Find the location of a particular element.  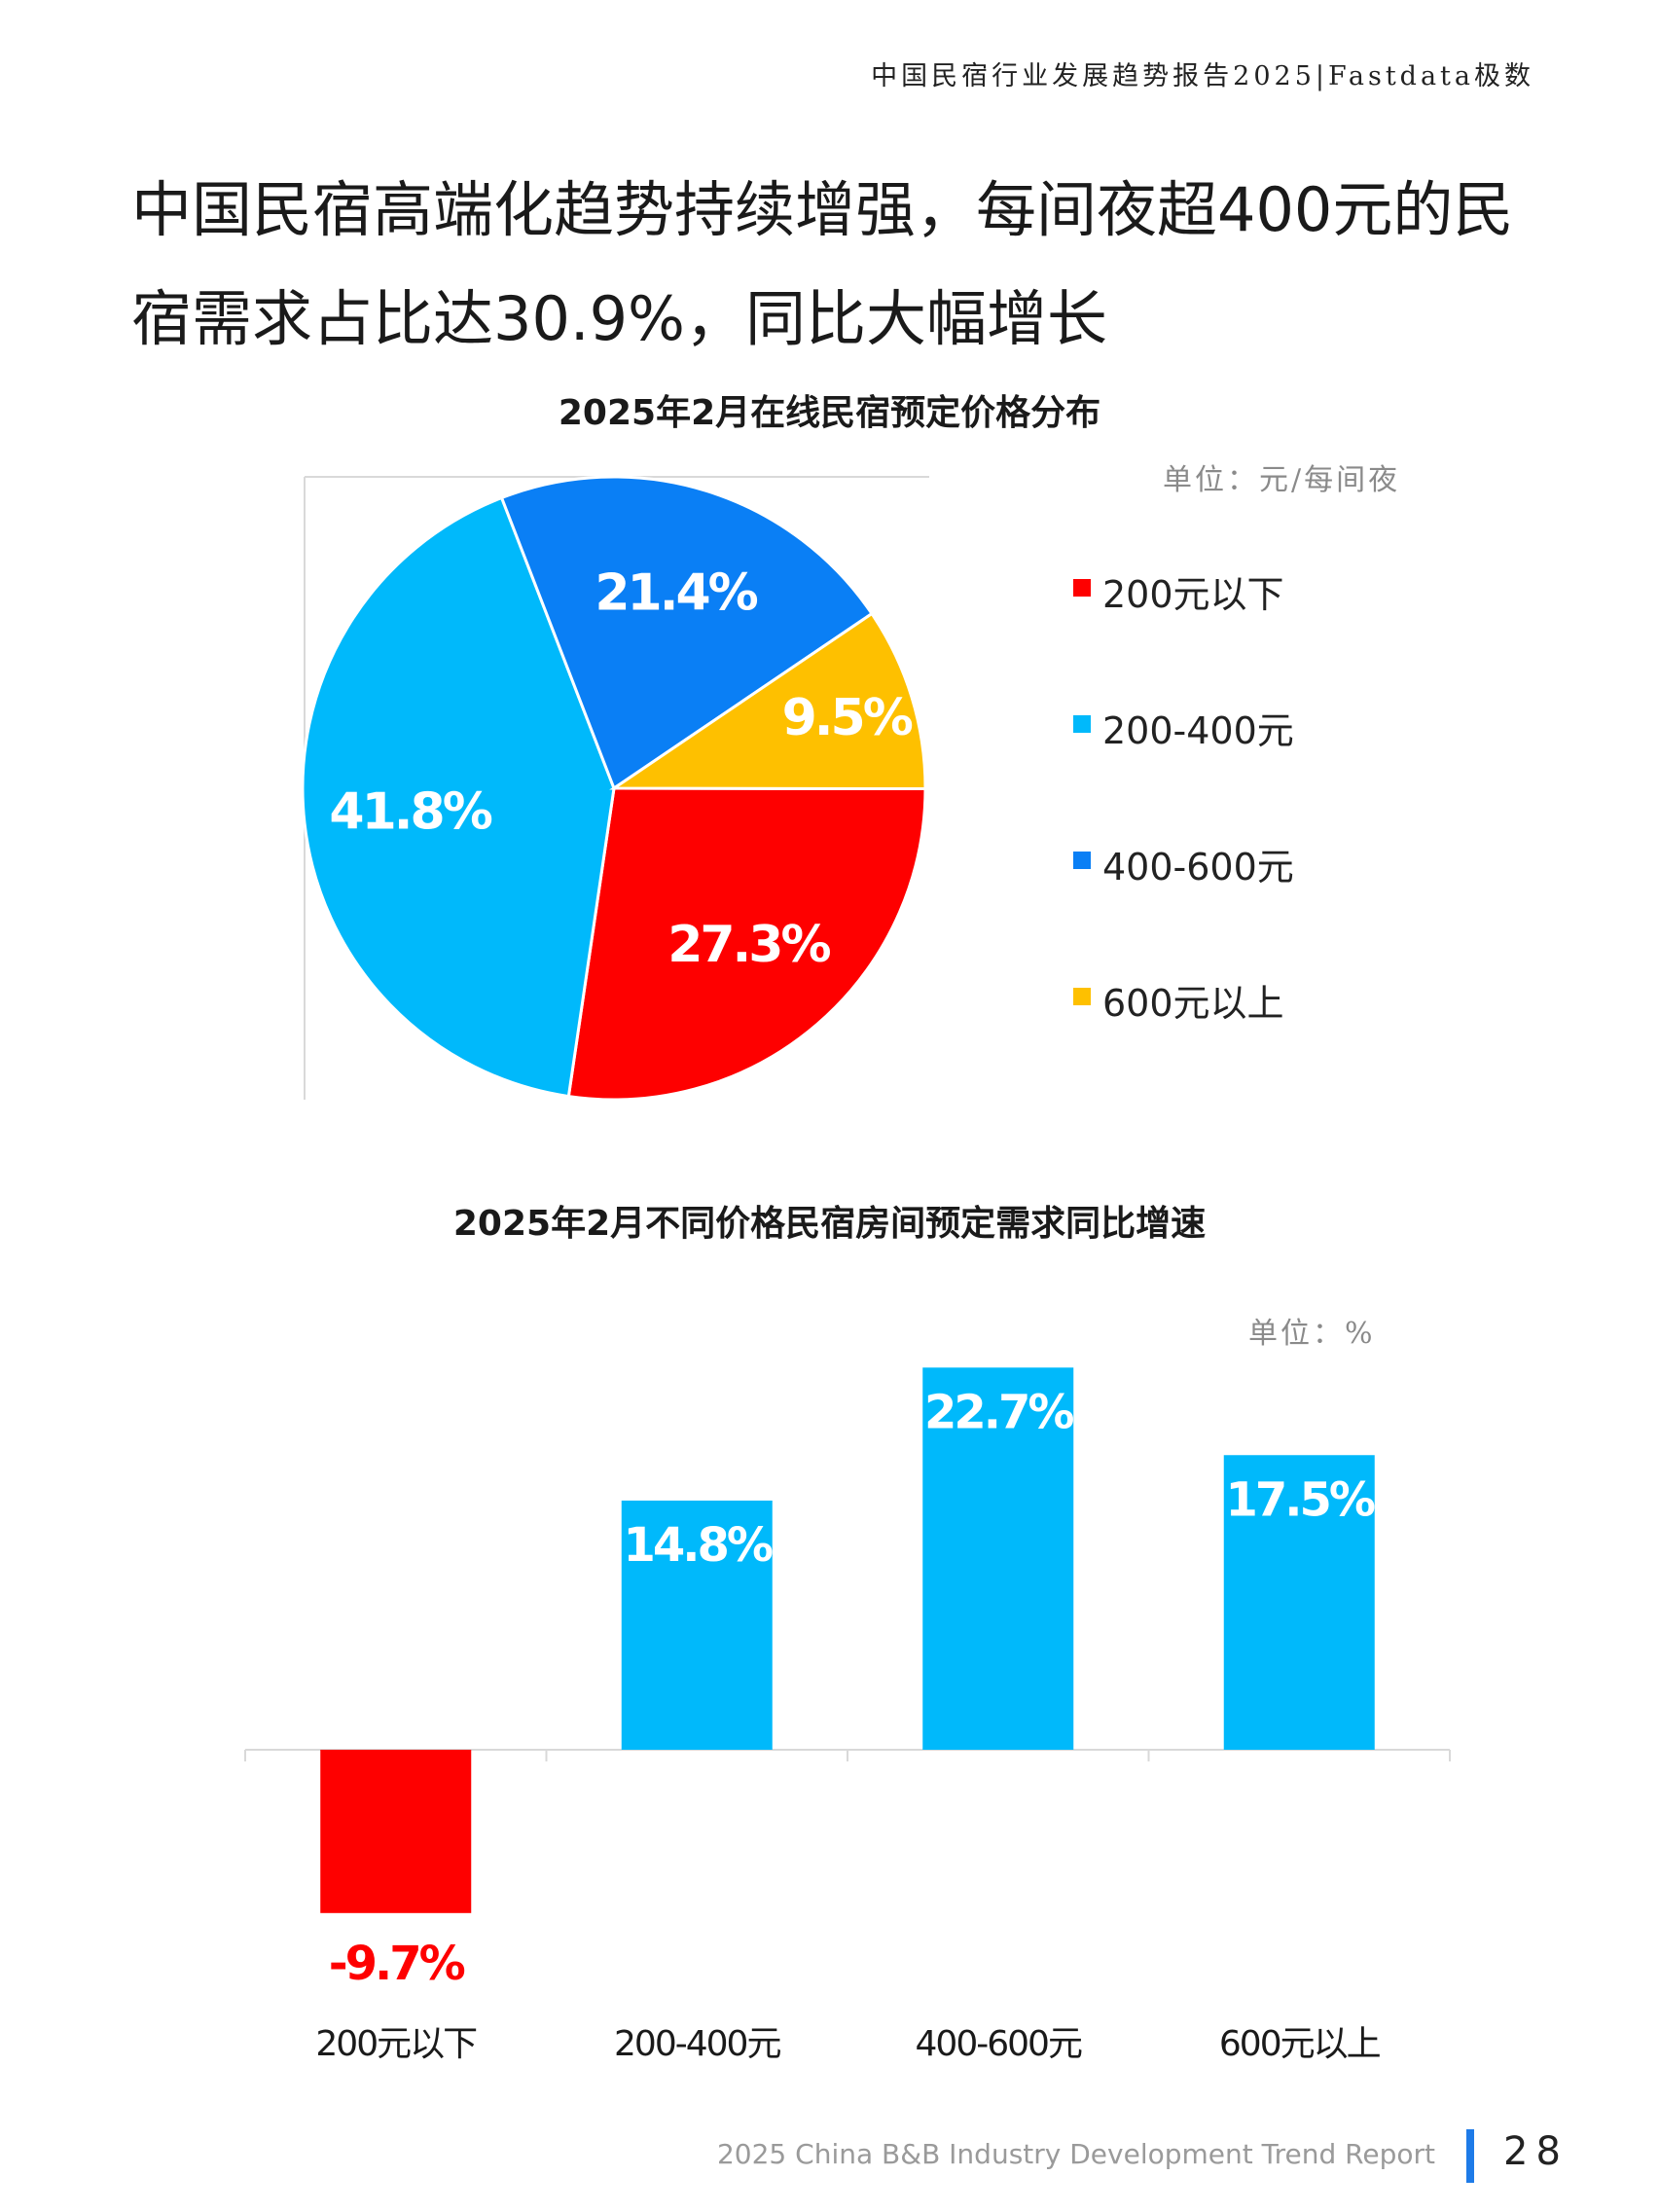

bar-category-label: 200元以下 is located at coordinates (396, 2044).